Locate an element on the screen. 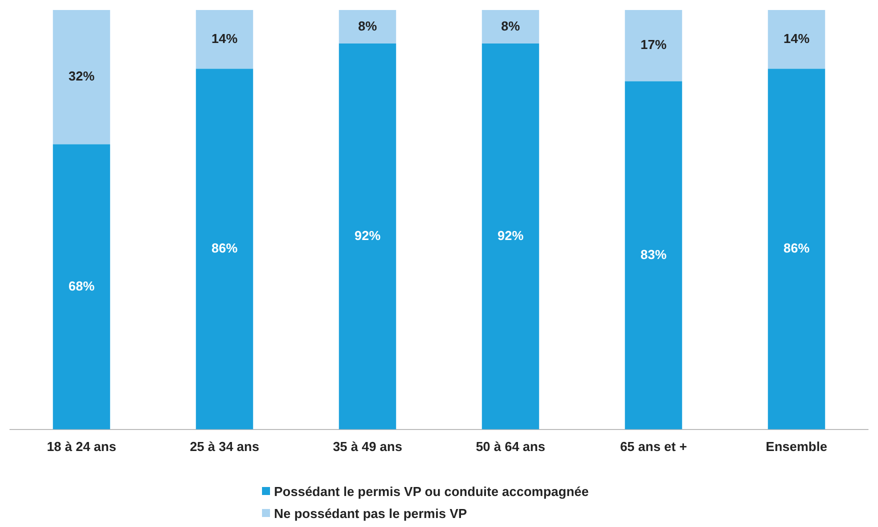  data-label: 32% is located at coordinates (81, 76).